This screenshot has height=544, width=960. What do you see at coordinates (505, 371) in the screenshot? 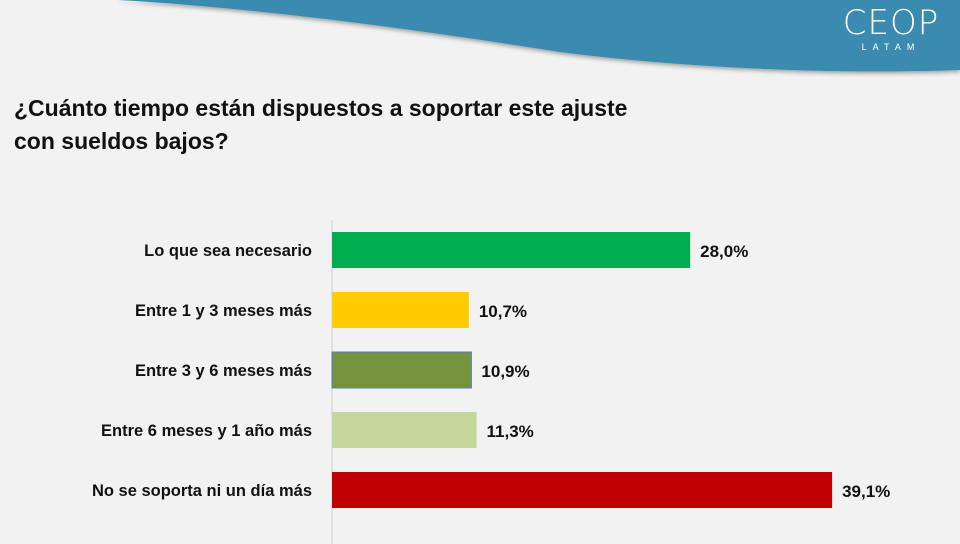
I see `value-label: 10,9%` at bounding box center [505, 371].